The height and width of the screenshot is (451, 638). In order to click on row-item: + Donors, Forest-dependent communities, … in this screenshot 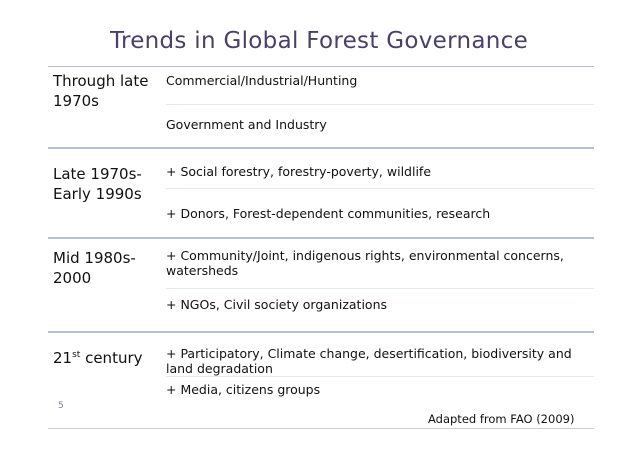, I will do `click(328, 213)`.